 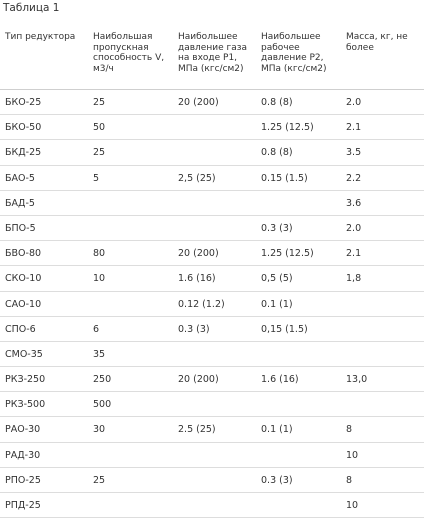 I want to click on cell-max-capacity: 250, so click(x=102, y=380).